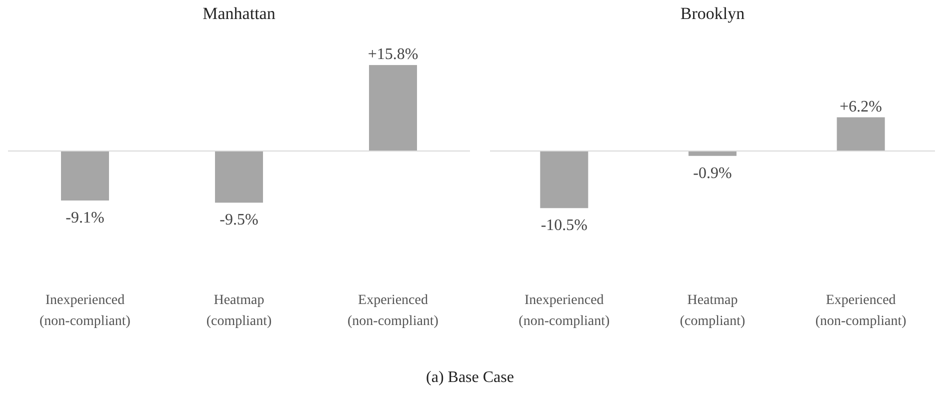  Describe the element at coordinates (239, 13) in the screenshot. I see `chart-title: Manhattan` at that location.